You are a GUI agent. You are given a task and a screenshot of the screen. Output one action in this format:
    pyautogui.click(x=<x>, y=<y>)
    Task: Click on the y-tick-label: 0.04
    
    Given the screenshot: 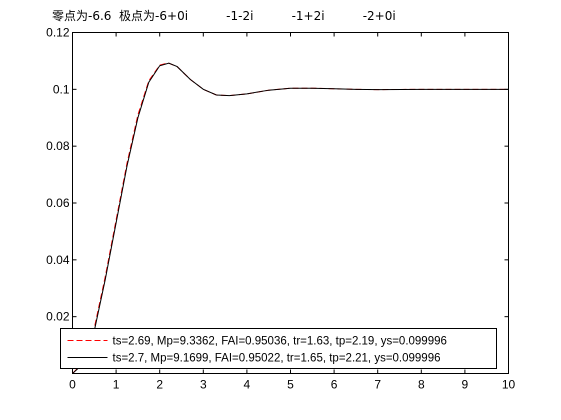 What is the action you would take?
    pyautogui.click(x=58, y=260)
    